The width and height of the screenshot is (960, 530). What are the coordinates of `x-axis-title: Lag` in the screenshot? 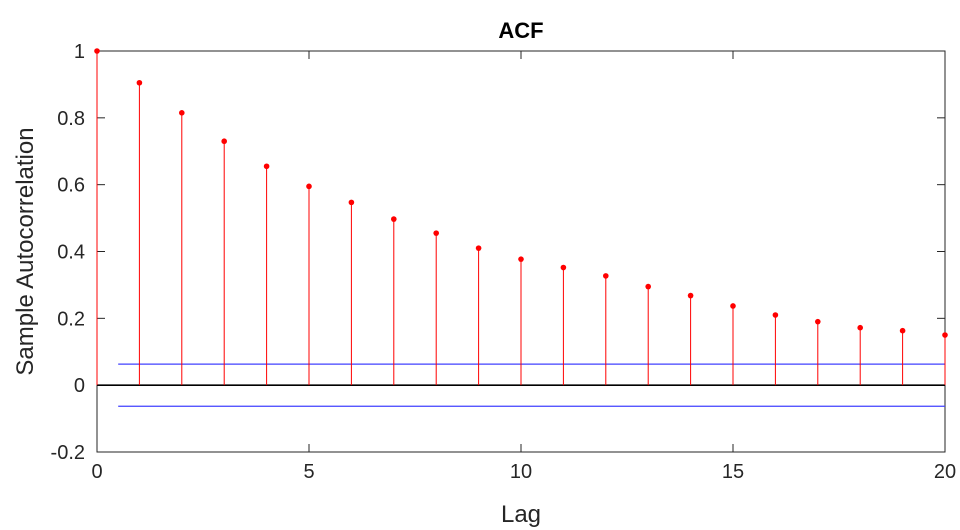 It's located at (521, 514).